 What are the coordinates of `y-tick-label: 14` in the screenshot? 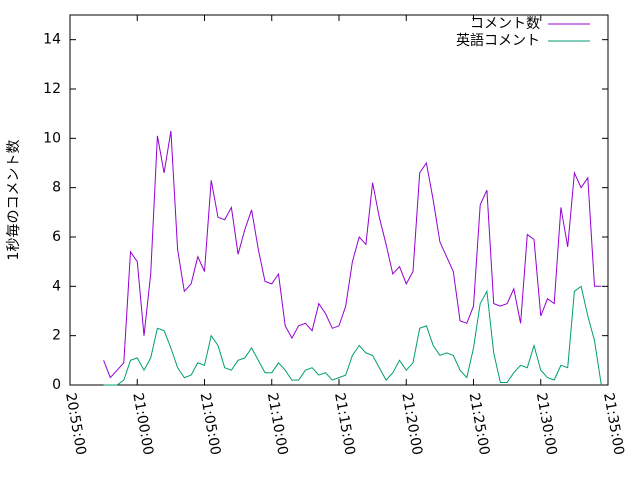 It's located at (52, 40).